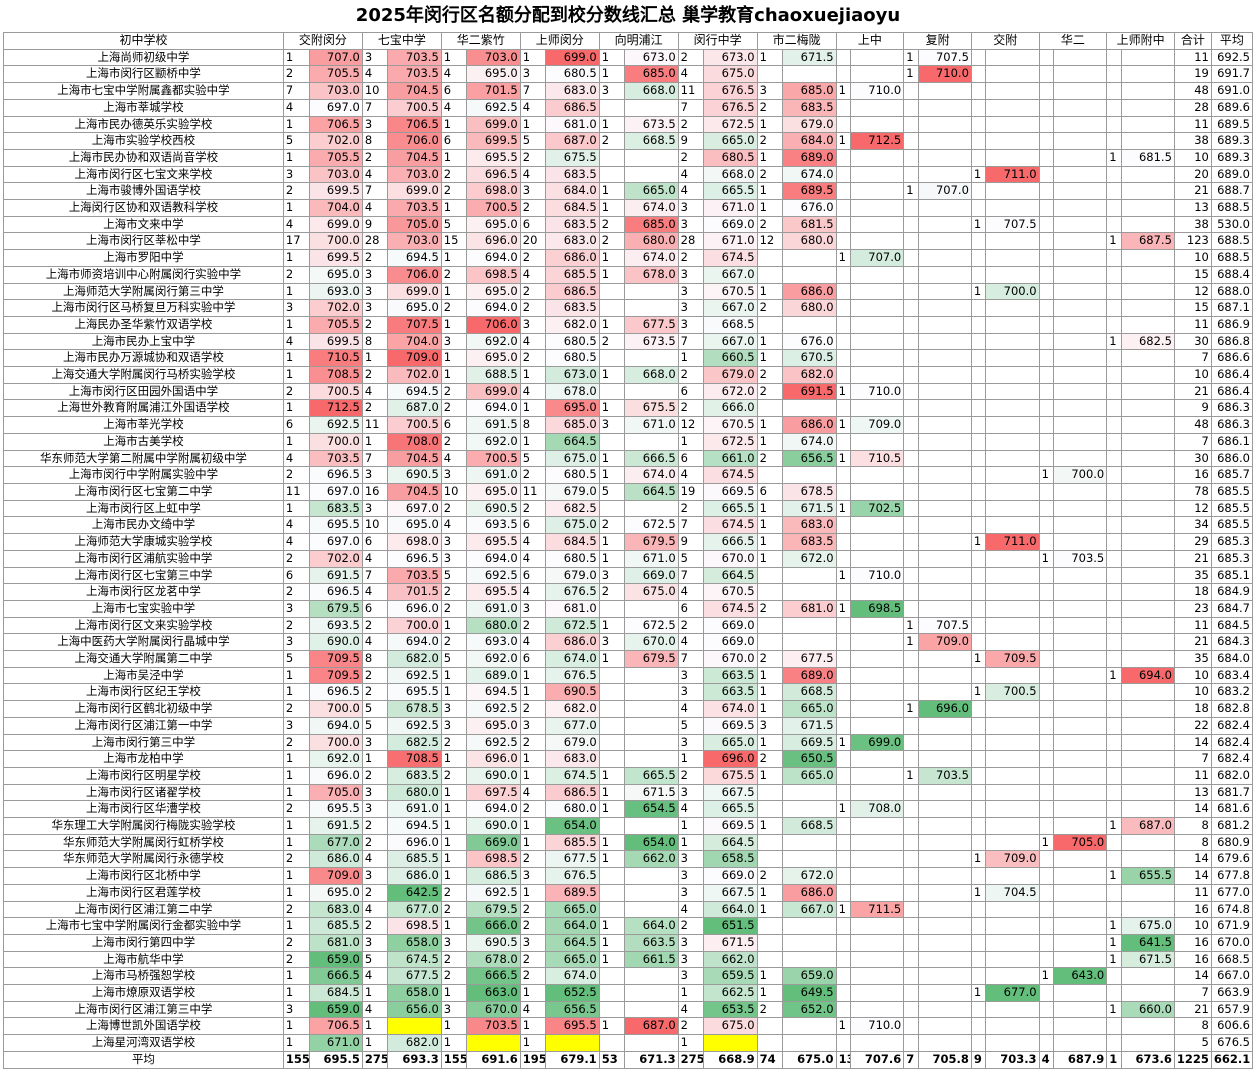 The image size is (1256, 1080). I want to click on cutoff-score: 668.0, so click(730, 174).